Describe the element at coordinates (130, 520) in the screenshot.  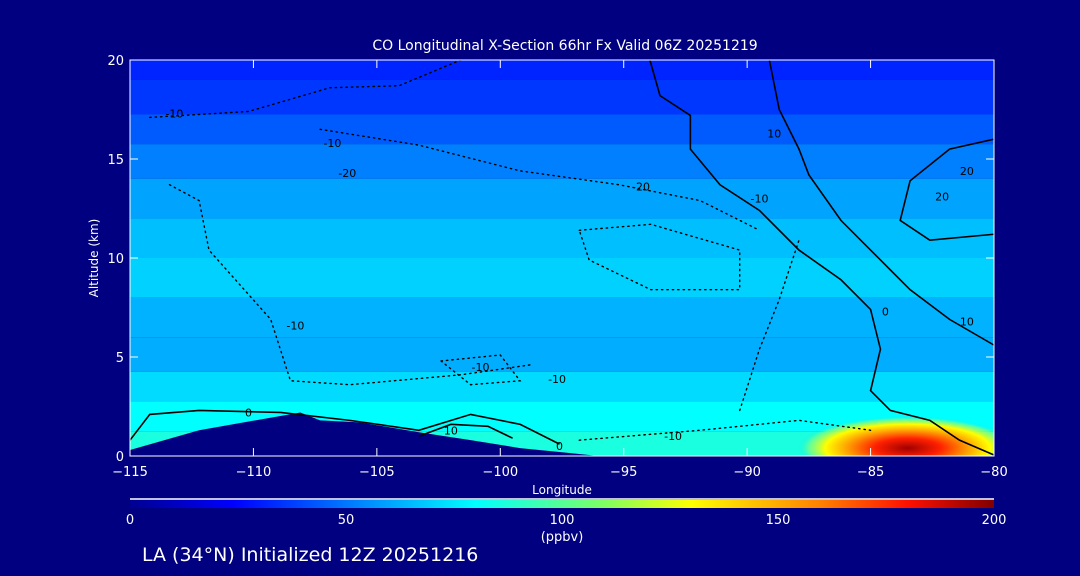
I see `colorbar-tick-label: 0` at that location.